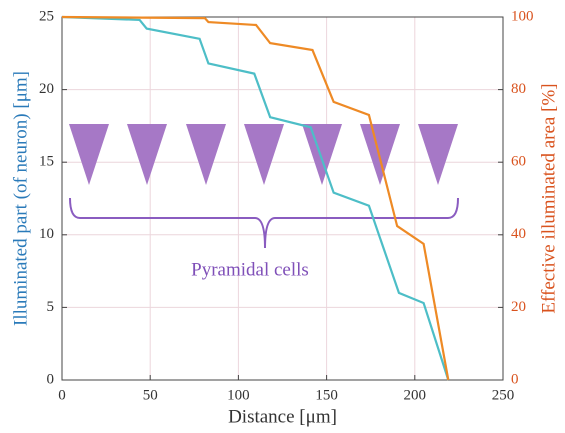 Image resolution: width=565 pixels, height=433 pixels. What do you see at coordinates (46, 234) in the screenshot?
I see `y-tick-label: 10` at bounding box center [46, 234].